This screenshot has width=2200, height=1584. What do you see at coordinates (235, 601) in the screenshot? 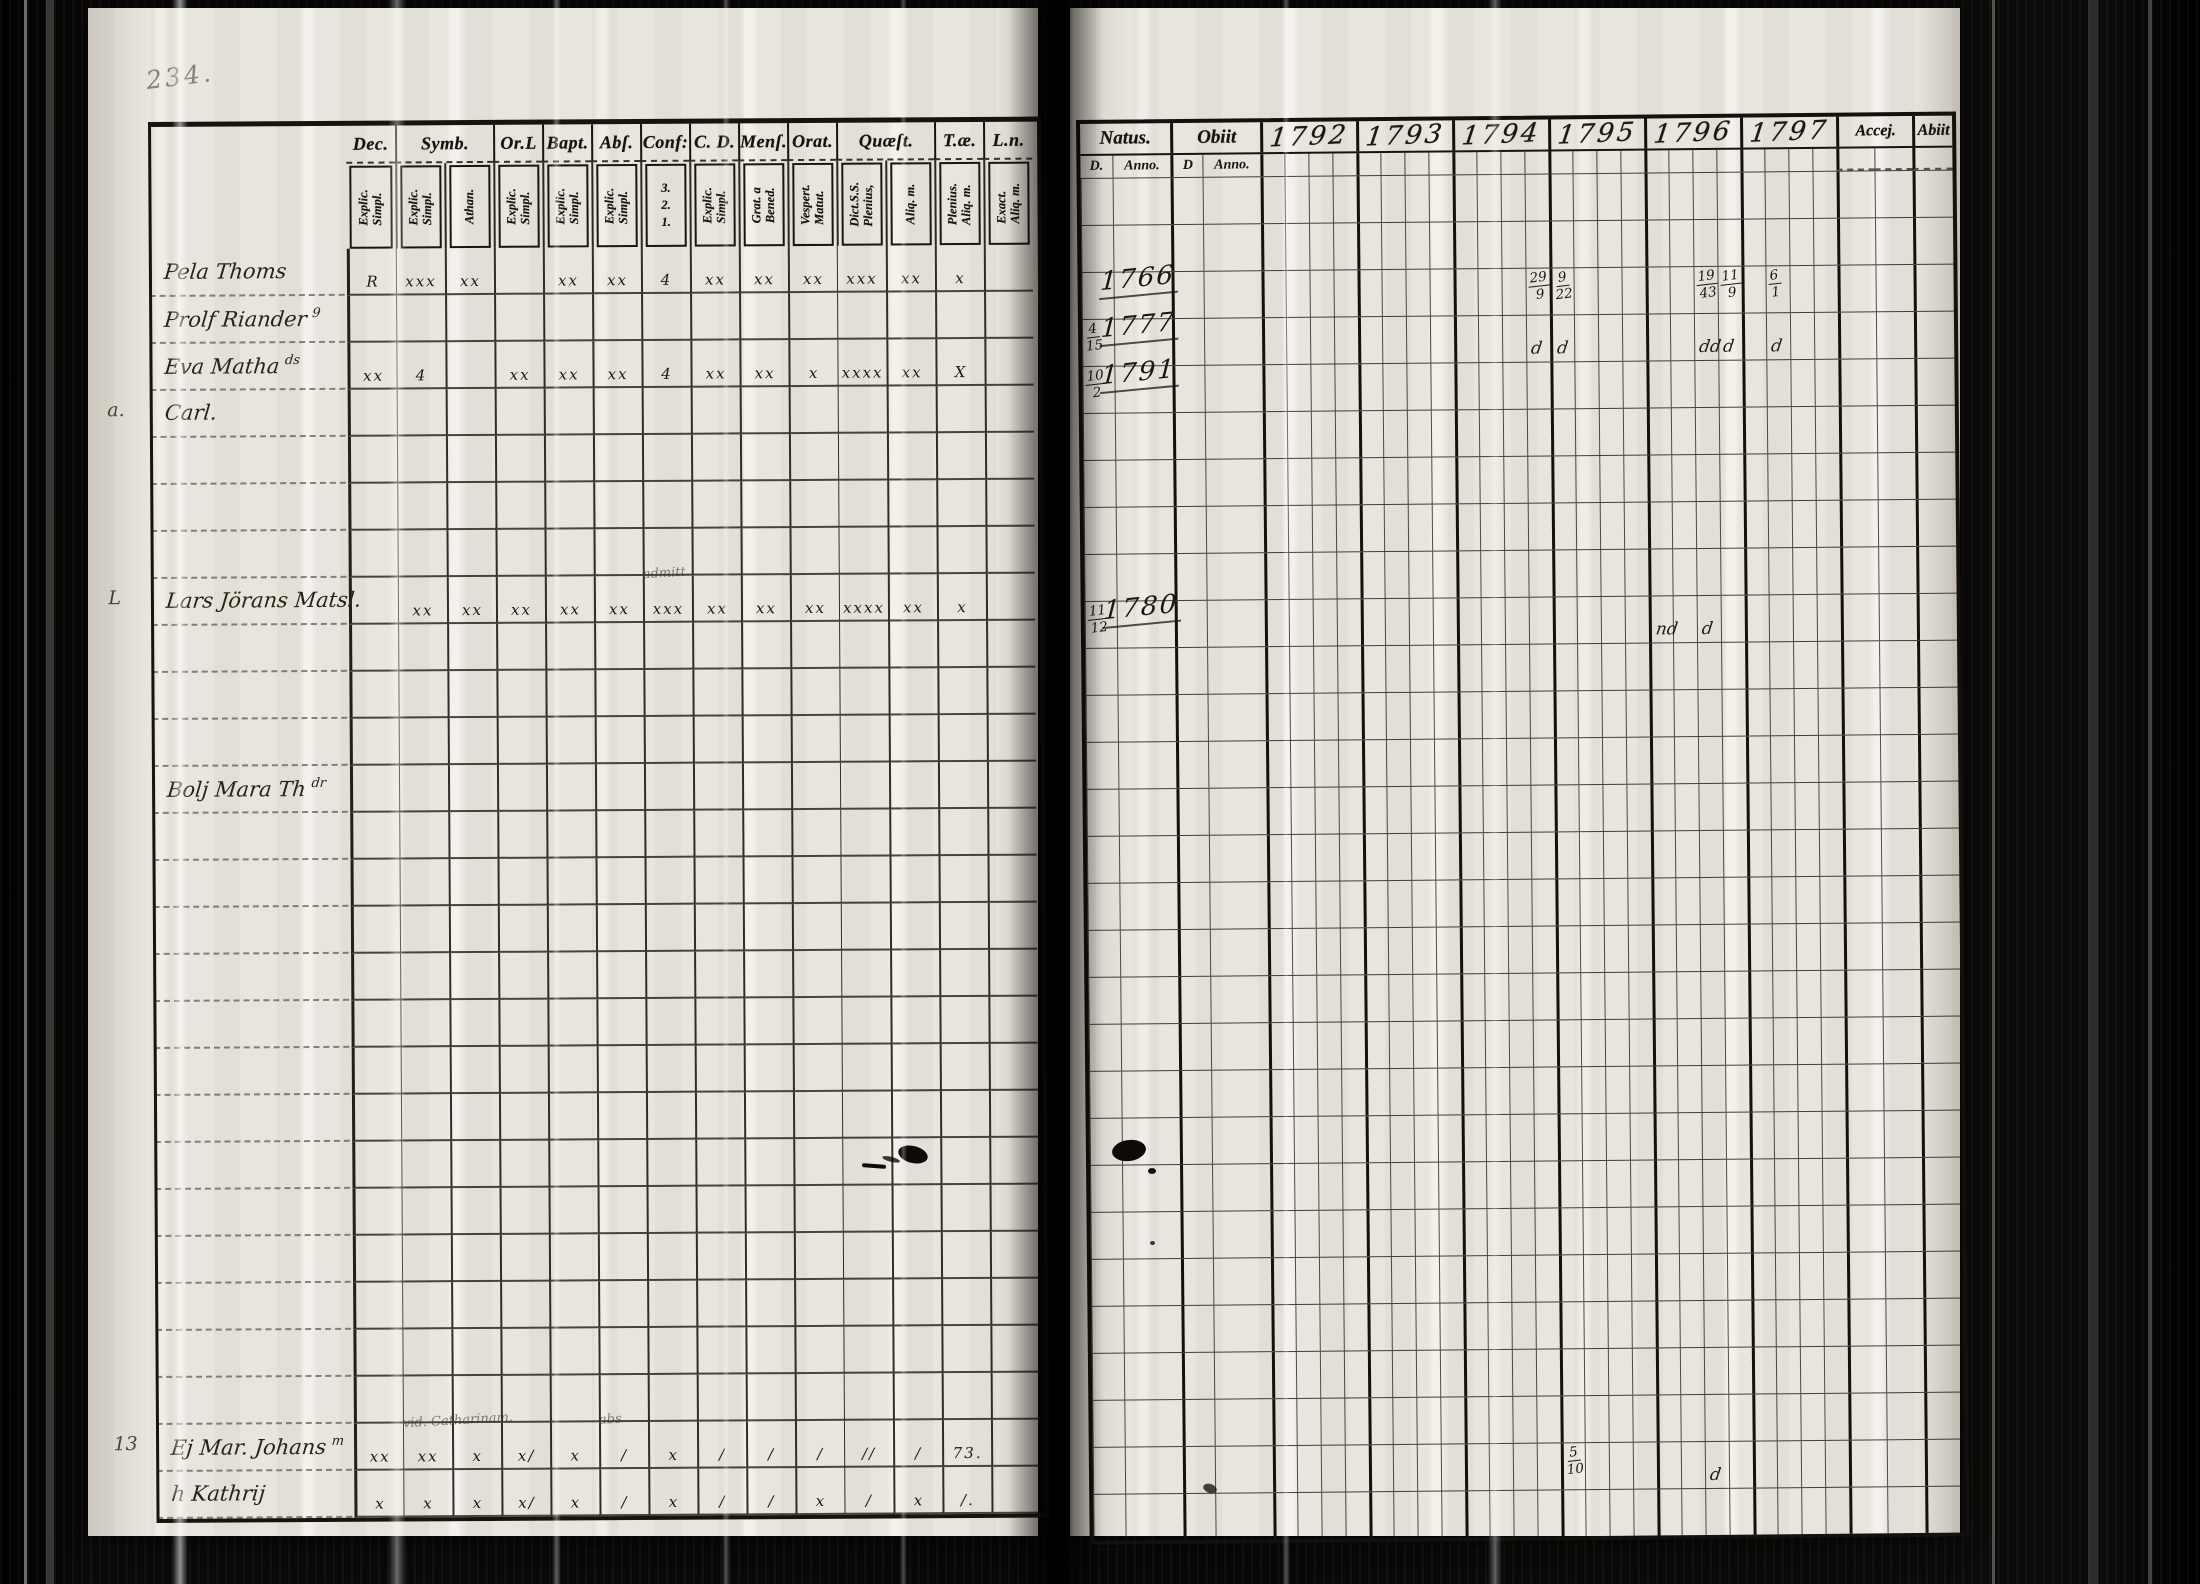
I see `name-cell: L Lars Jörans Matsl.` at bounding box center [235, 601].